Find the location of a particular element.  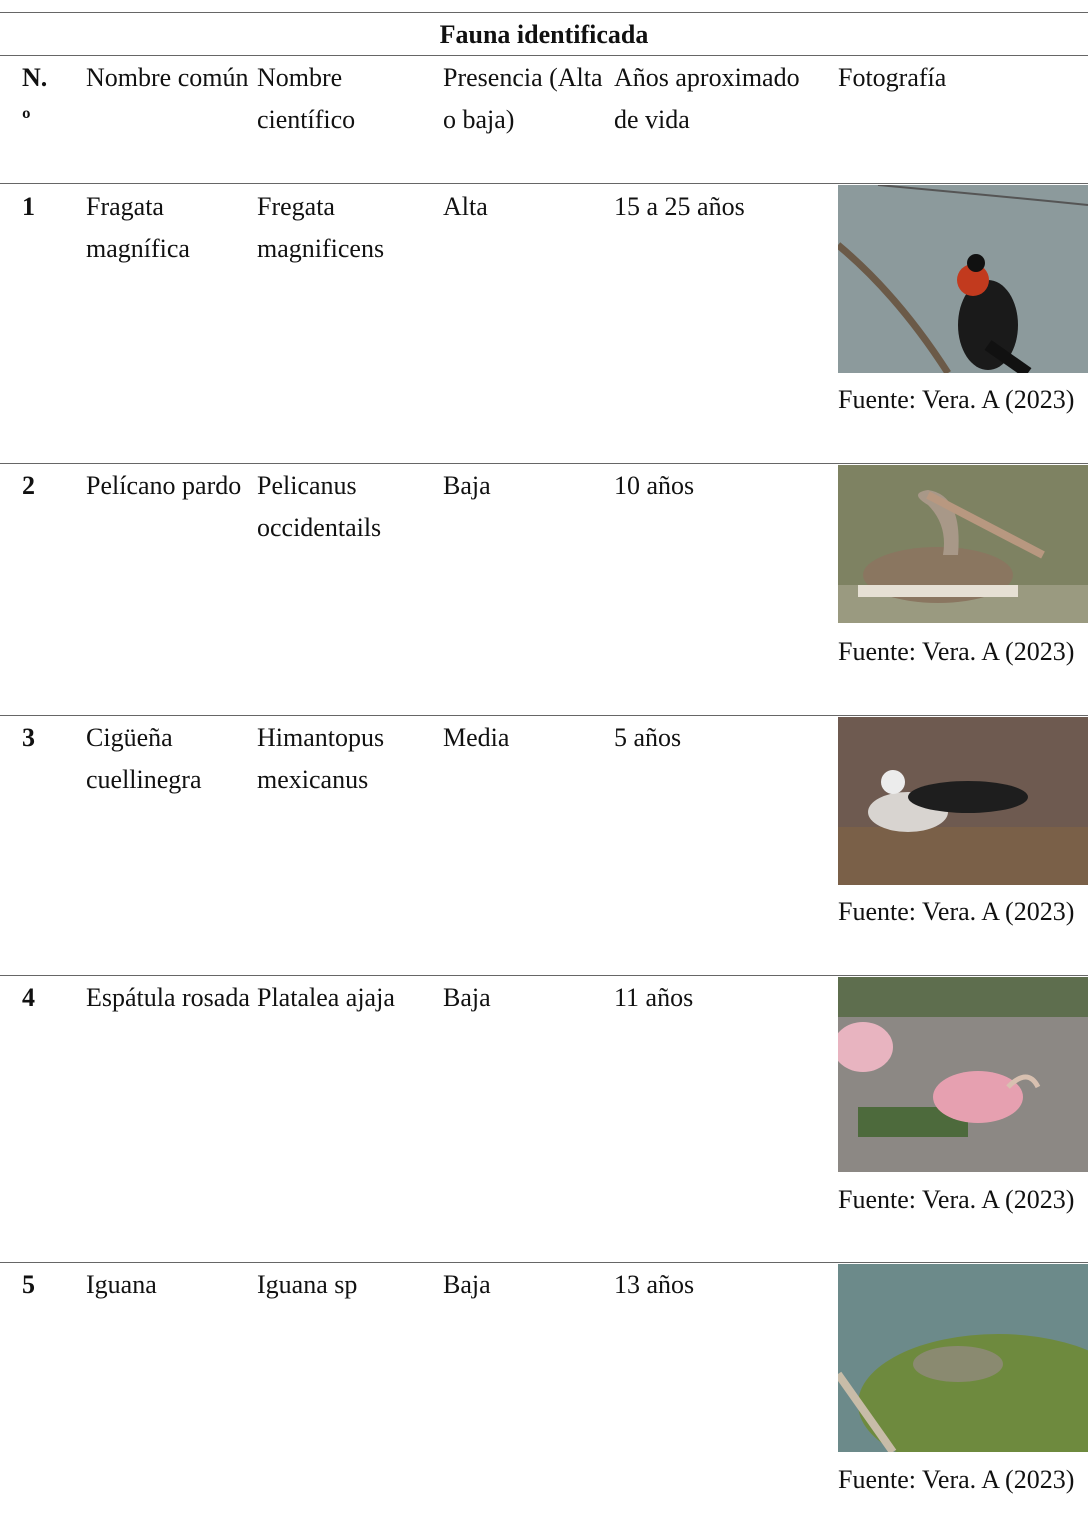

cell-text: Platalea ajaja is located at coordinates (326, 997).